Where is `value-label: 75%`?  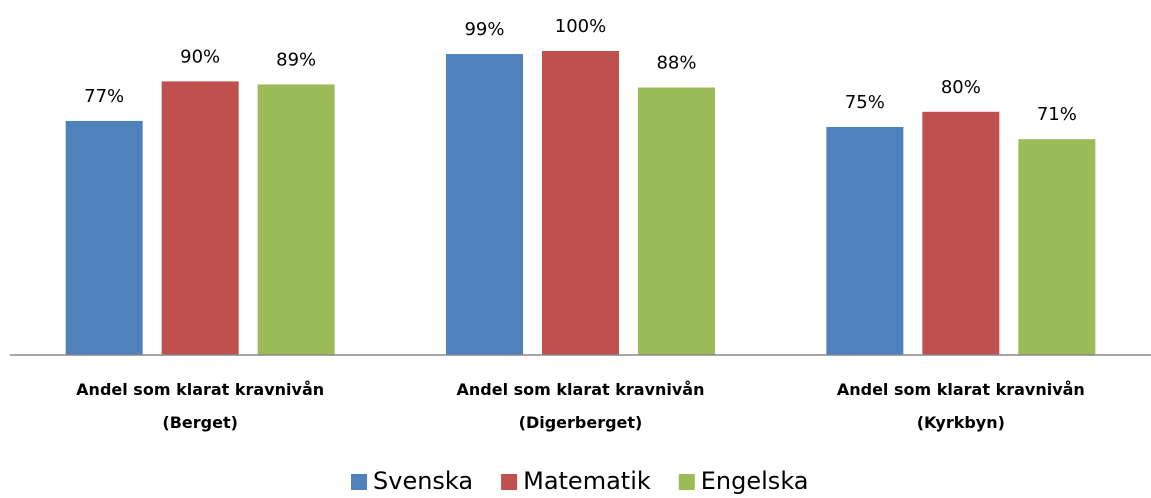
value-label: 75% is located at coordinates (865, 102).